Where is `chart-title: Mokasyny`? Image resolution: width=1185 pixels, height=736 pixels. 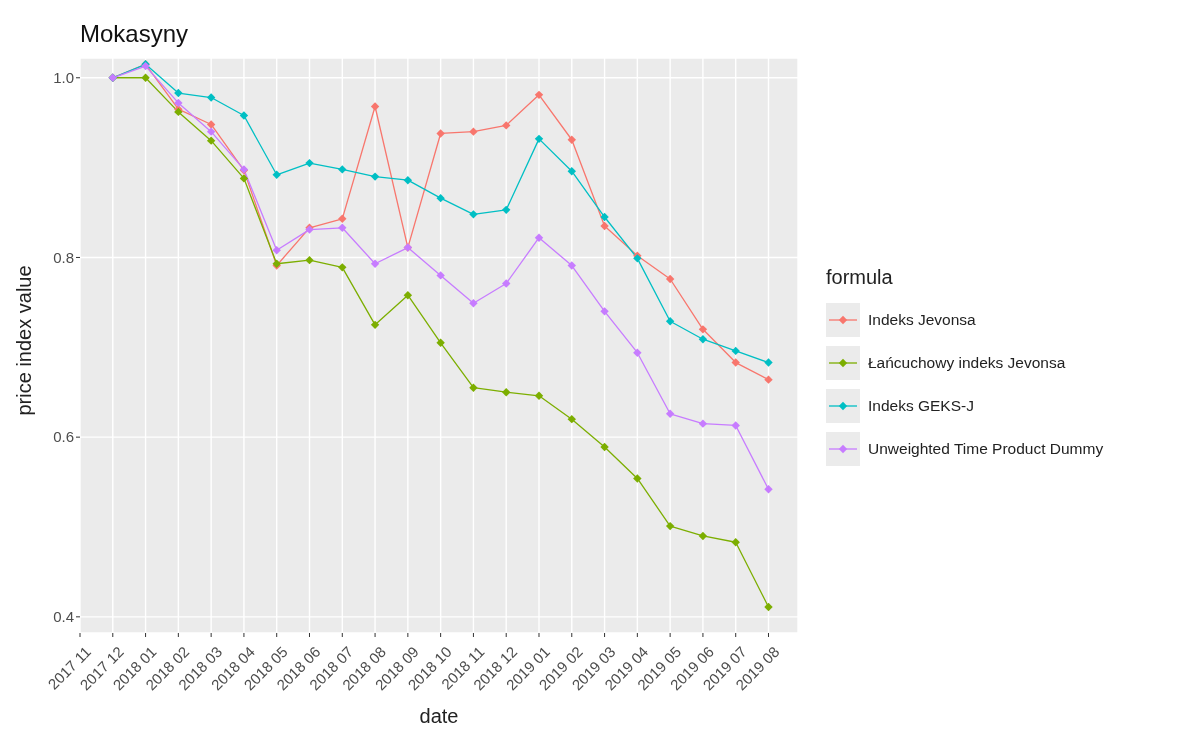
chart-title: Mokasyny is located at coordinates (134, 34).